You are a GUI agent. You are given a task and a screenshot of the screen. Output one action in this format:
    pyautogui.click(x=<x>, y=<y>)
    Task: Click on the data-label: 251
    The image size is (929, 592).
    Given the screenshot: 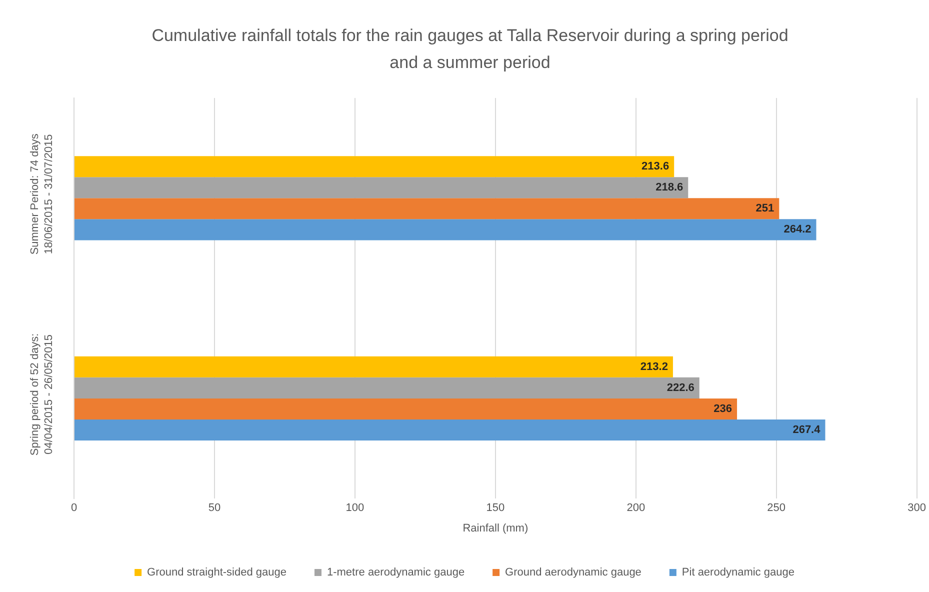 What is the action you would take?
    pyautogui.click(x=765, y=208)
    